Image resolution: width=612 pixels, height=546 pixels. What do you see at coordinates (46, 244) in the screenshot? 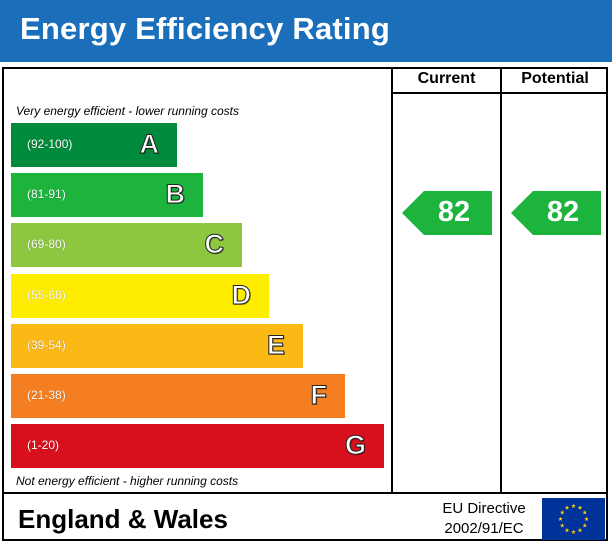
I see `band-range-label: (69-80)` at bounding box center [46, 244].